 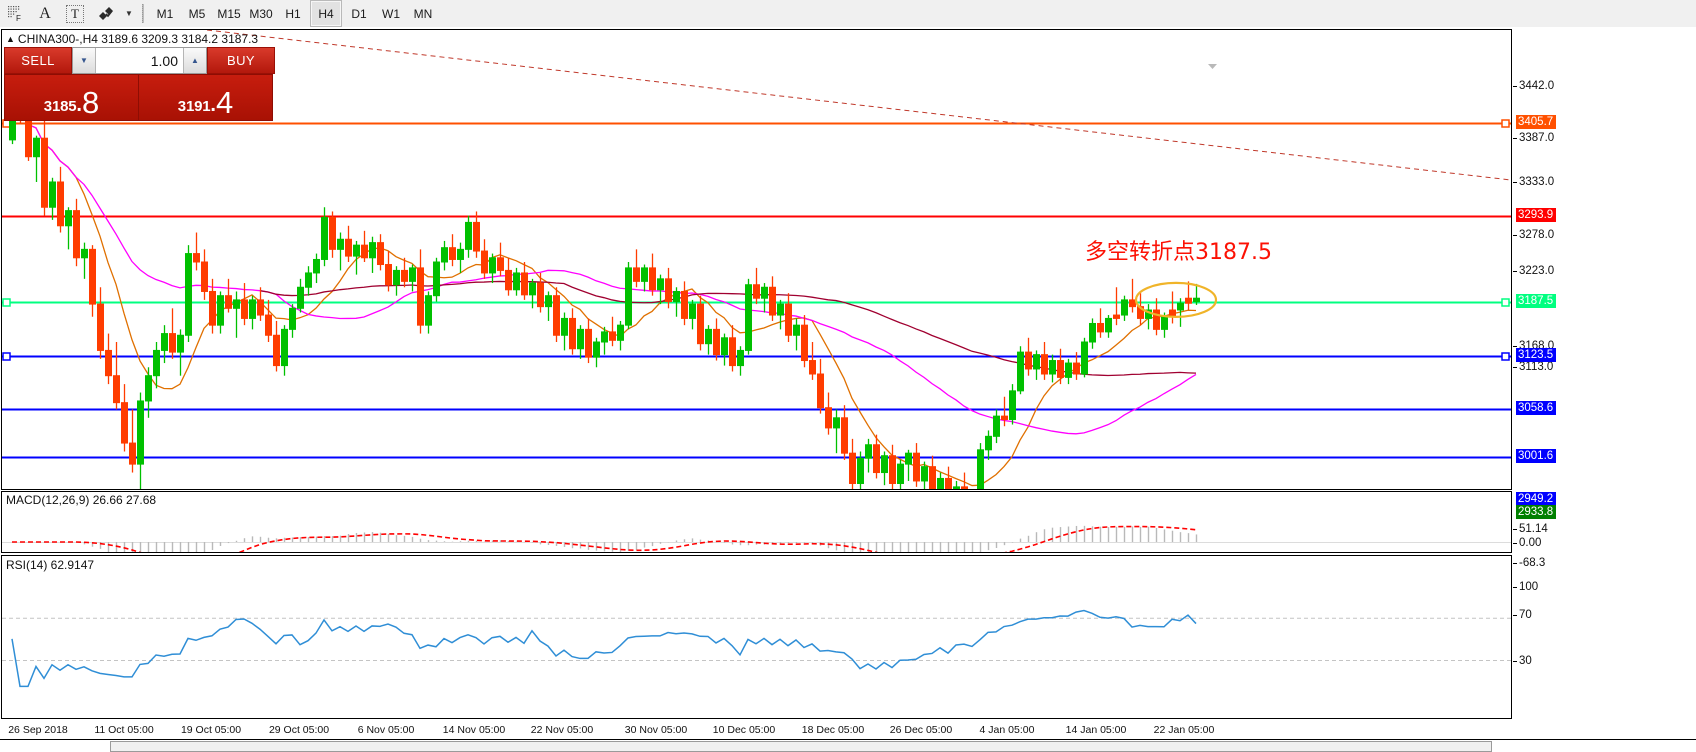 What do you see at coordinates (1536, 499) in the screenshot?
I see `price-level-label-2949.2: 2949.2` at bounding box center [1536, 499].